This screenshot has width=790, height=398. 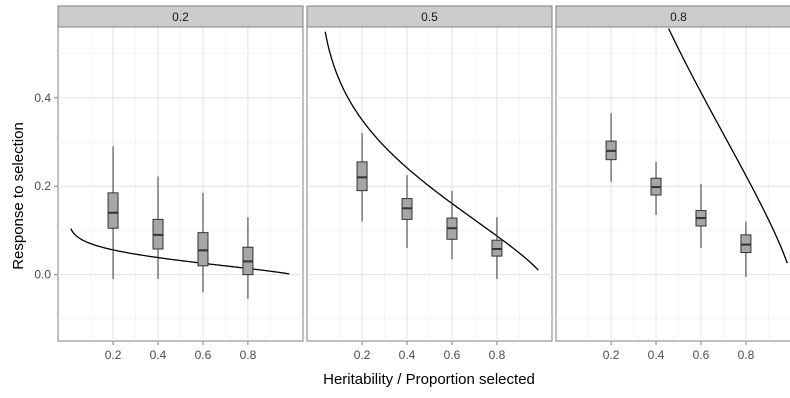 I want to click on y-tick-label: 0.0, so click(x=42, y=275).